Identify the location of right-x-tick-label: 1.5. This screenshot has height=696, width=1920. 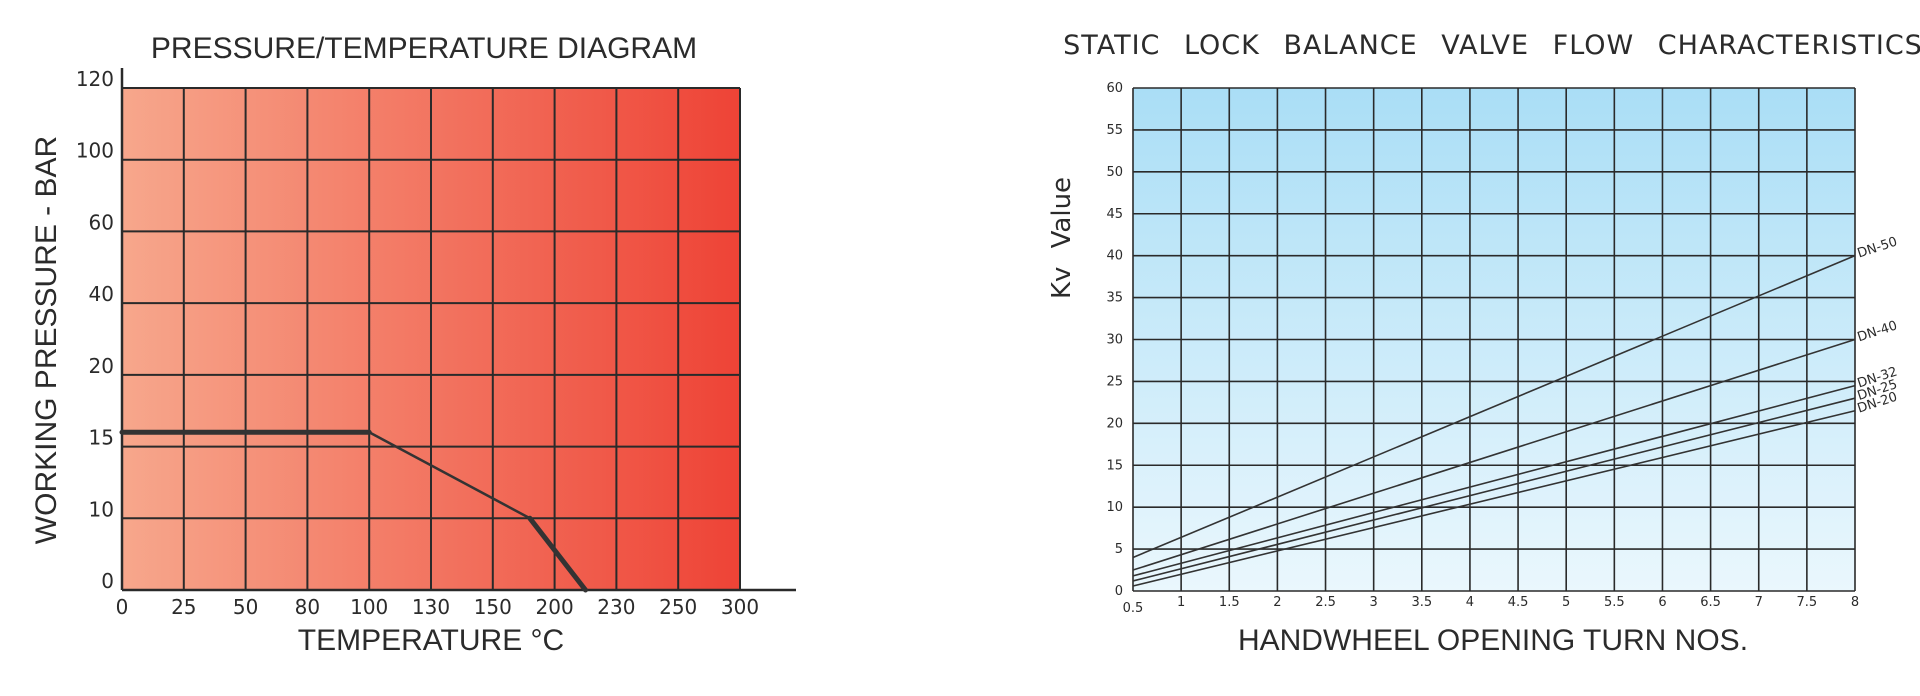
(1229, 602).